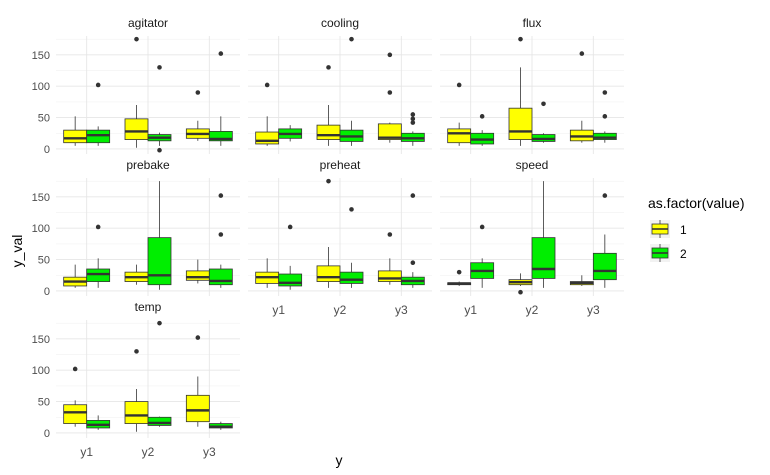 Image resolution: width=770 pixels, height=475 pixels. I want to click on facet-preheat: preheat y1 y2 y3, so click(340, 237).